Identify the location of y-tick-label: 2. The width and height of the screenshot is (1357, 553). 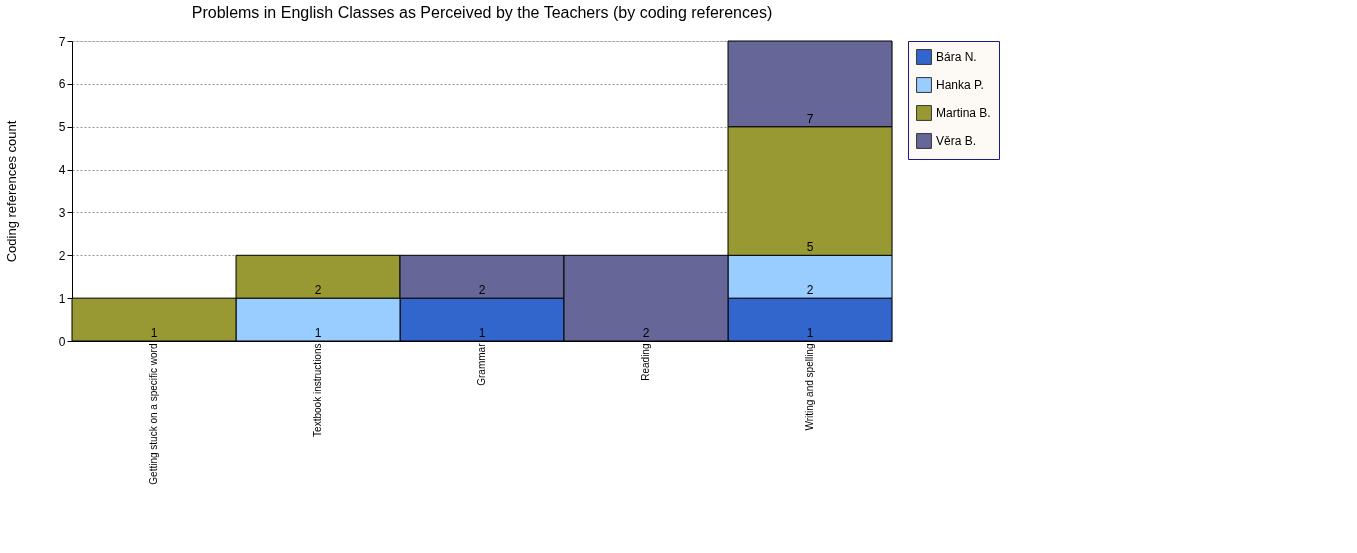
(62, 255).